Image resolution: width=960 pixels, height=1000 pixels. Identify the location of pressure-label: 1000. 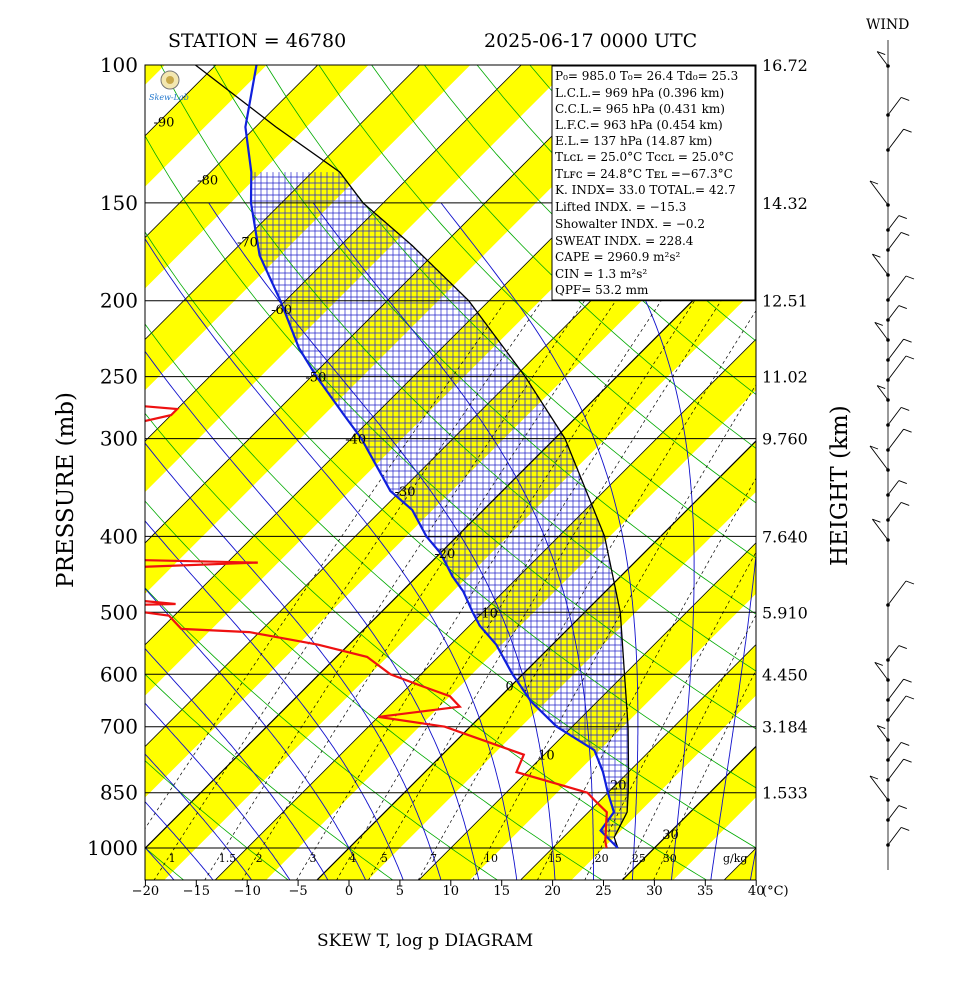
(112, 848).